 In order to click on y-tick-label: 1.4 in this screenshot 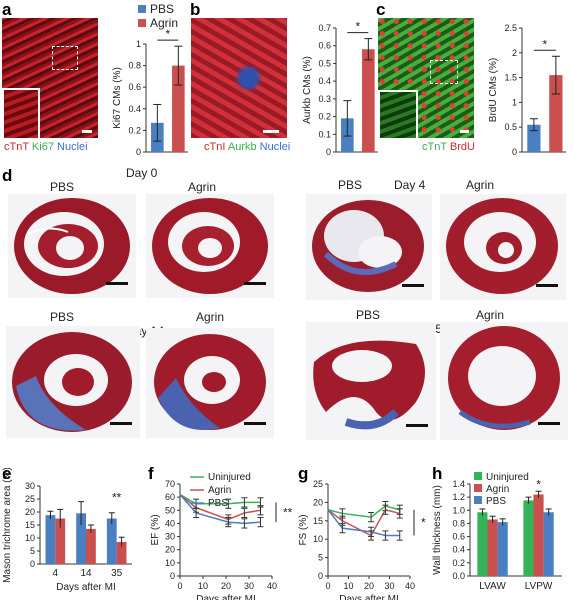, I will do `click(458, 484)`.